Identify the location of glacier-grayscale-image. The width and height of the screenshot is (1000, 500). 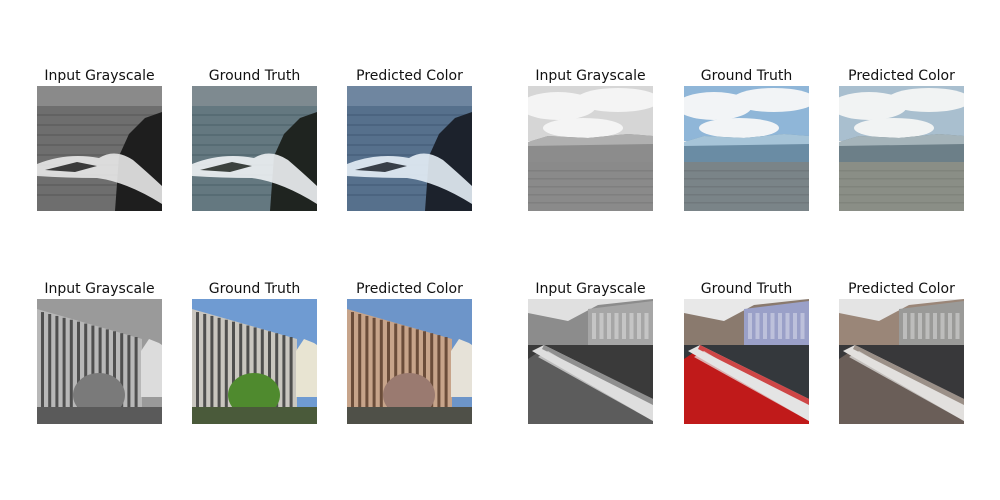
(590, 148).